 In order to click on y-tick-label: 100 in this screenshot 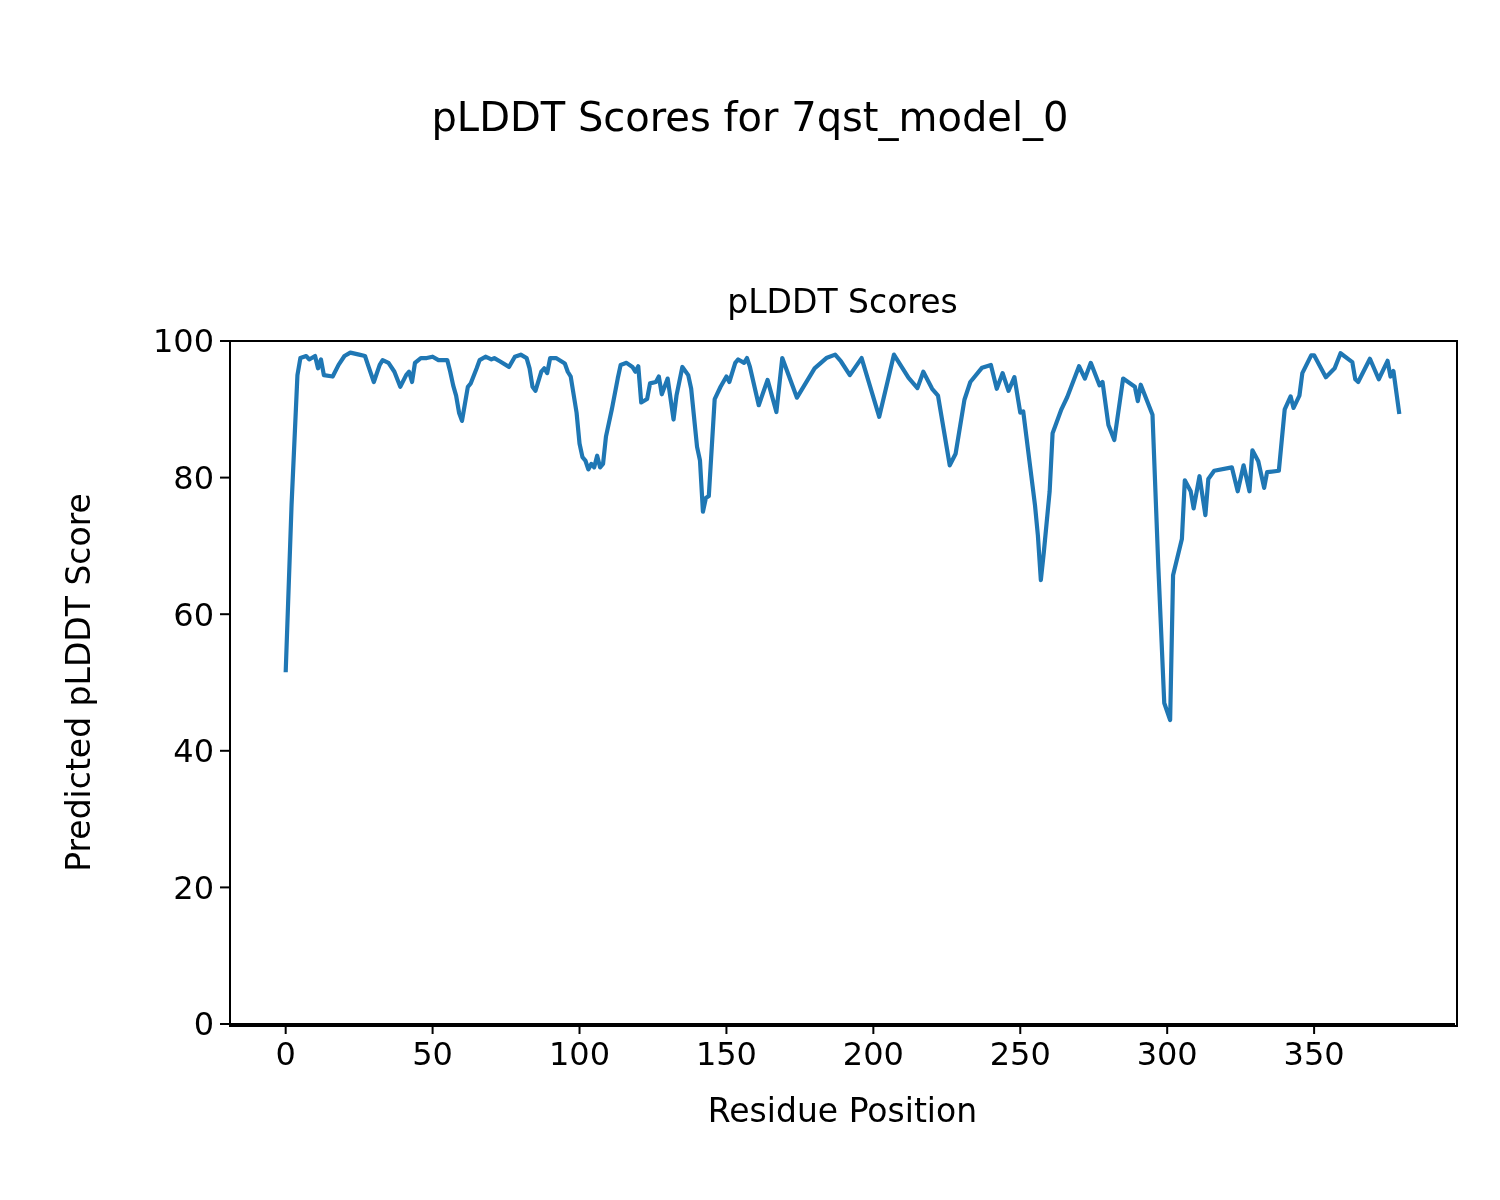, I will do `click(183, 341)`.